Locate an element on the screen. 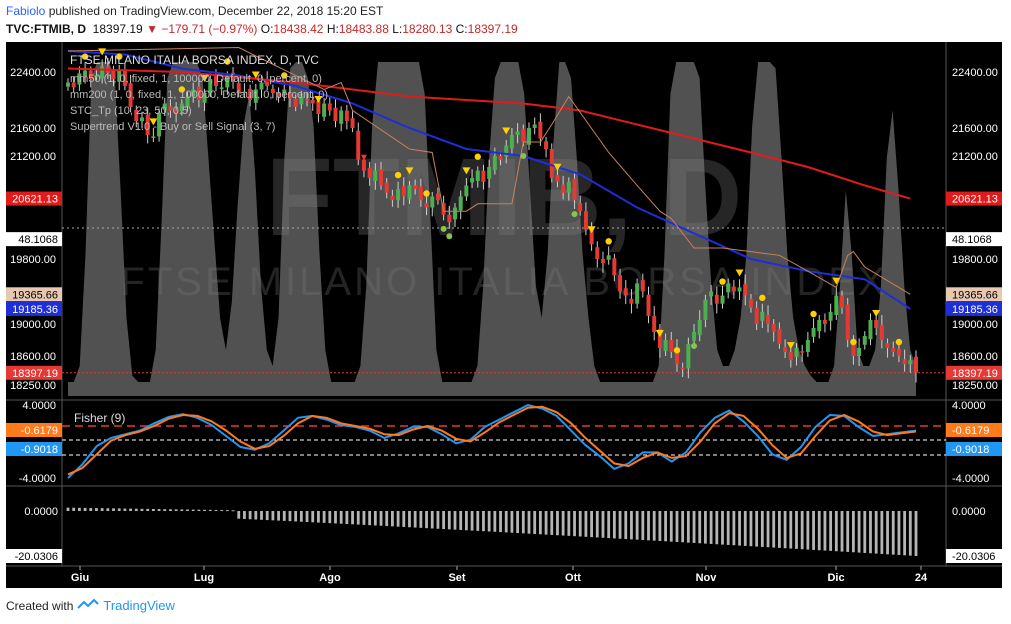 The image size is (1011, 624). price-tick-right: 18600.00 is located at coordinates (975, 357).